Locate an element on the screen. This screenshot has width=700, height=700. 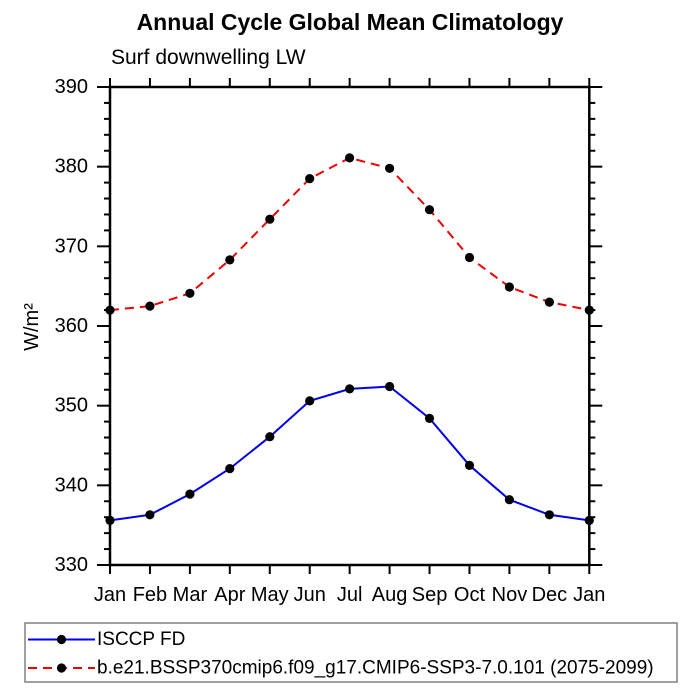
legend-border is located at coordinates (351, 652).